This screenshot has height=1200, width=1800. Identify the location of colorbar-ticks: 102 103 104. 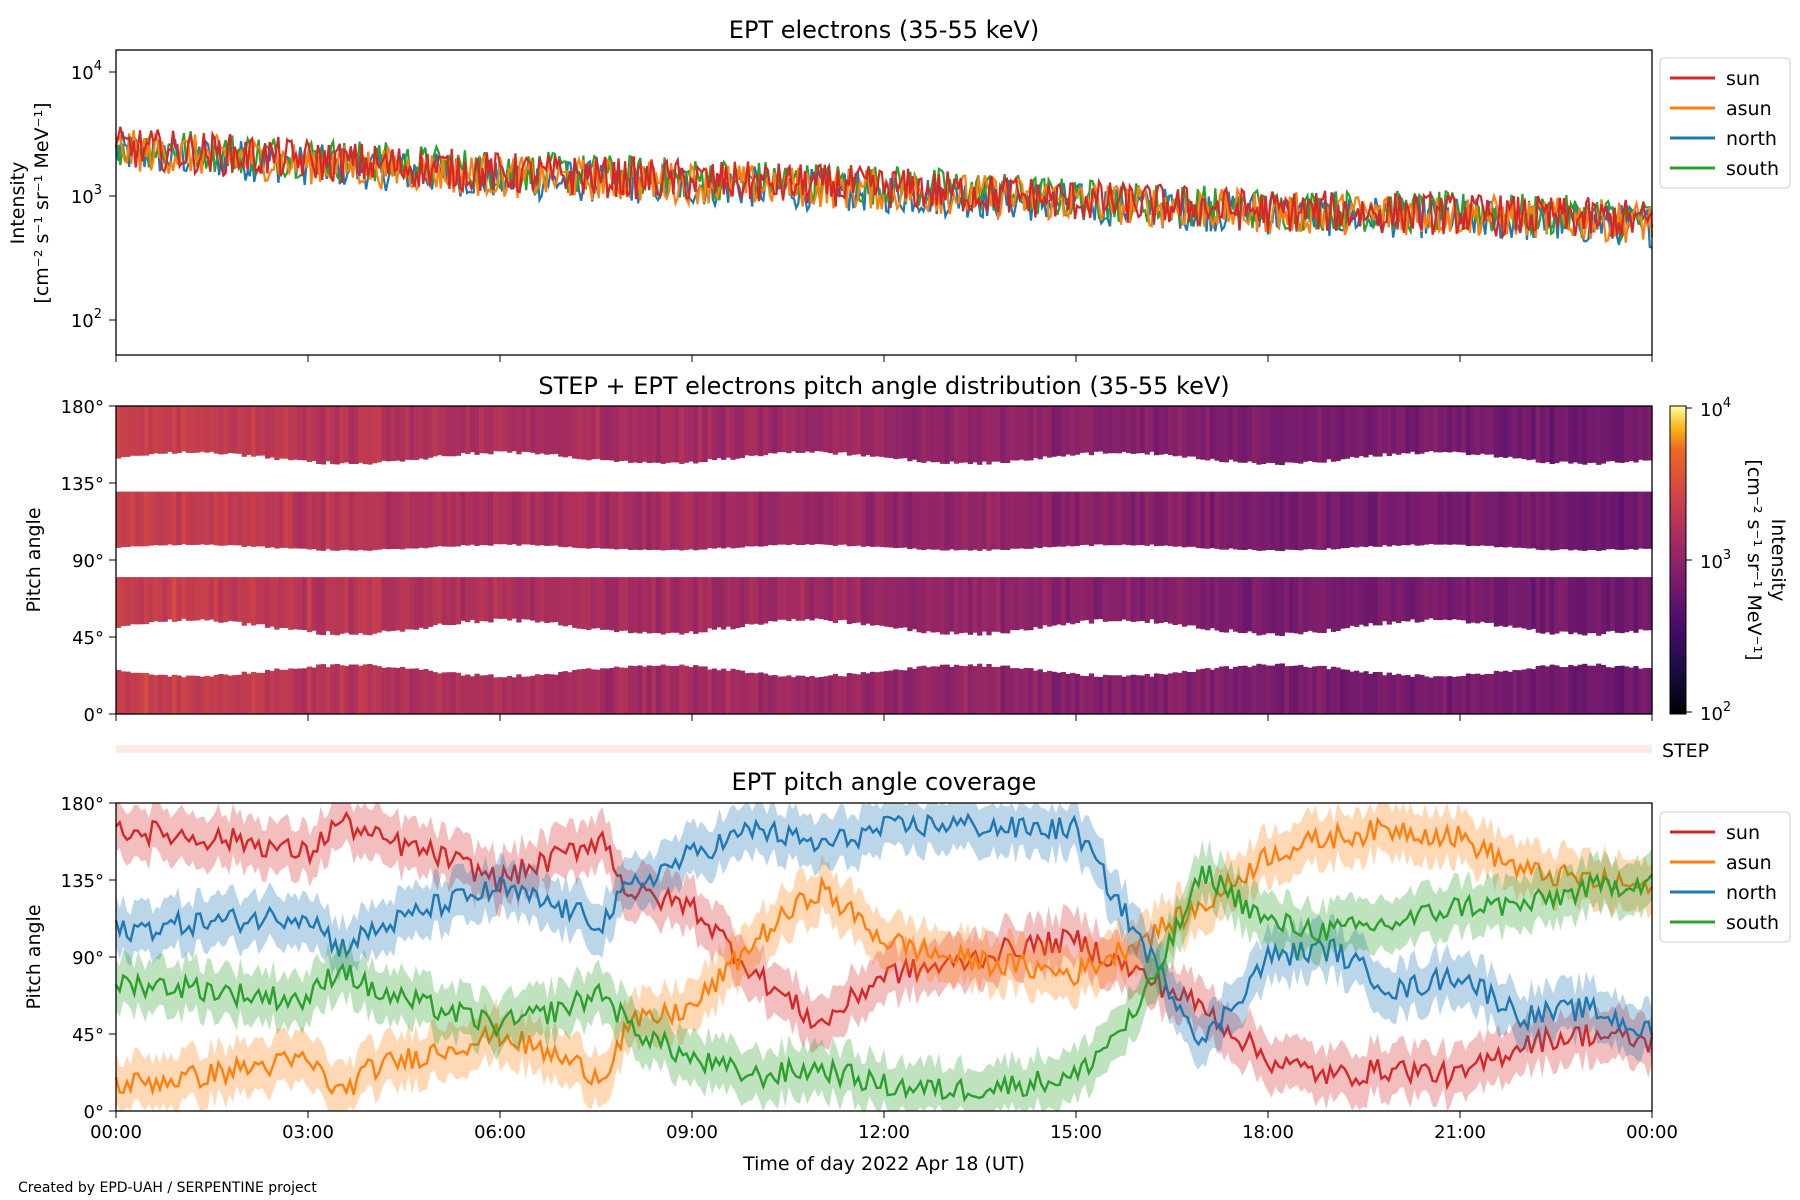
(1708, 560).